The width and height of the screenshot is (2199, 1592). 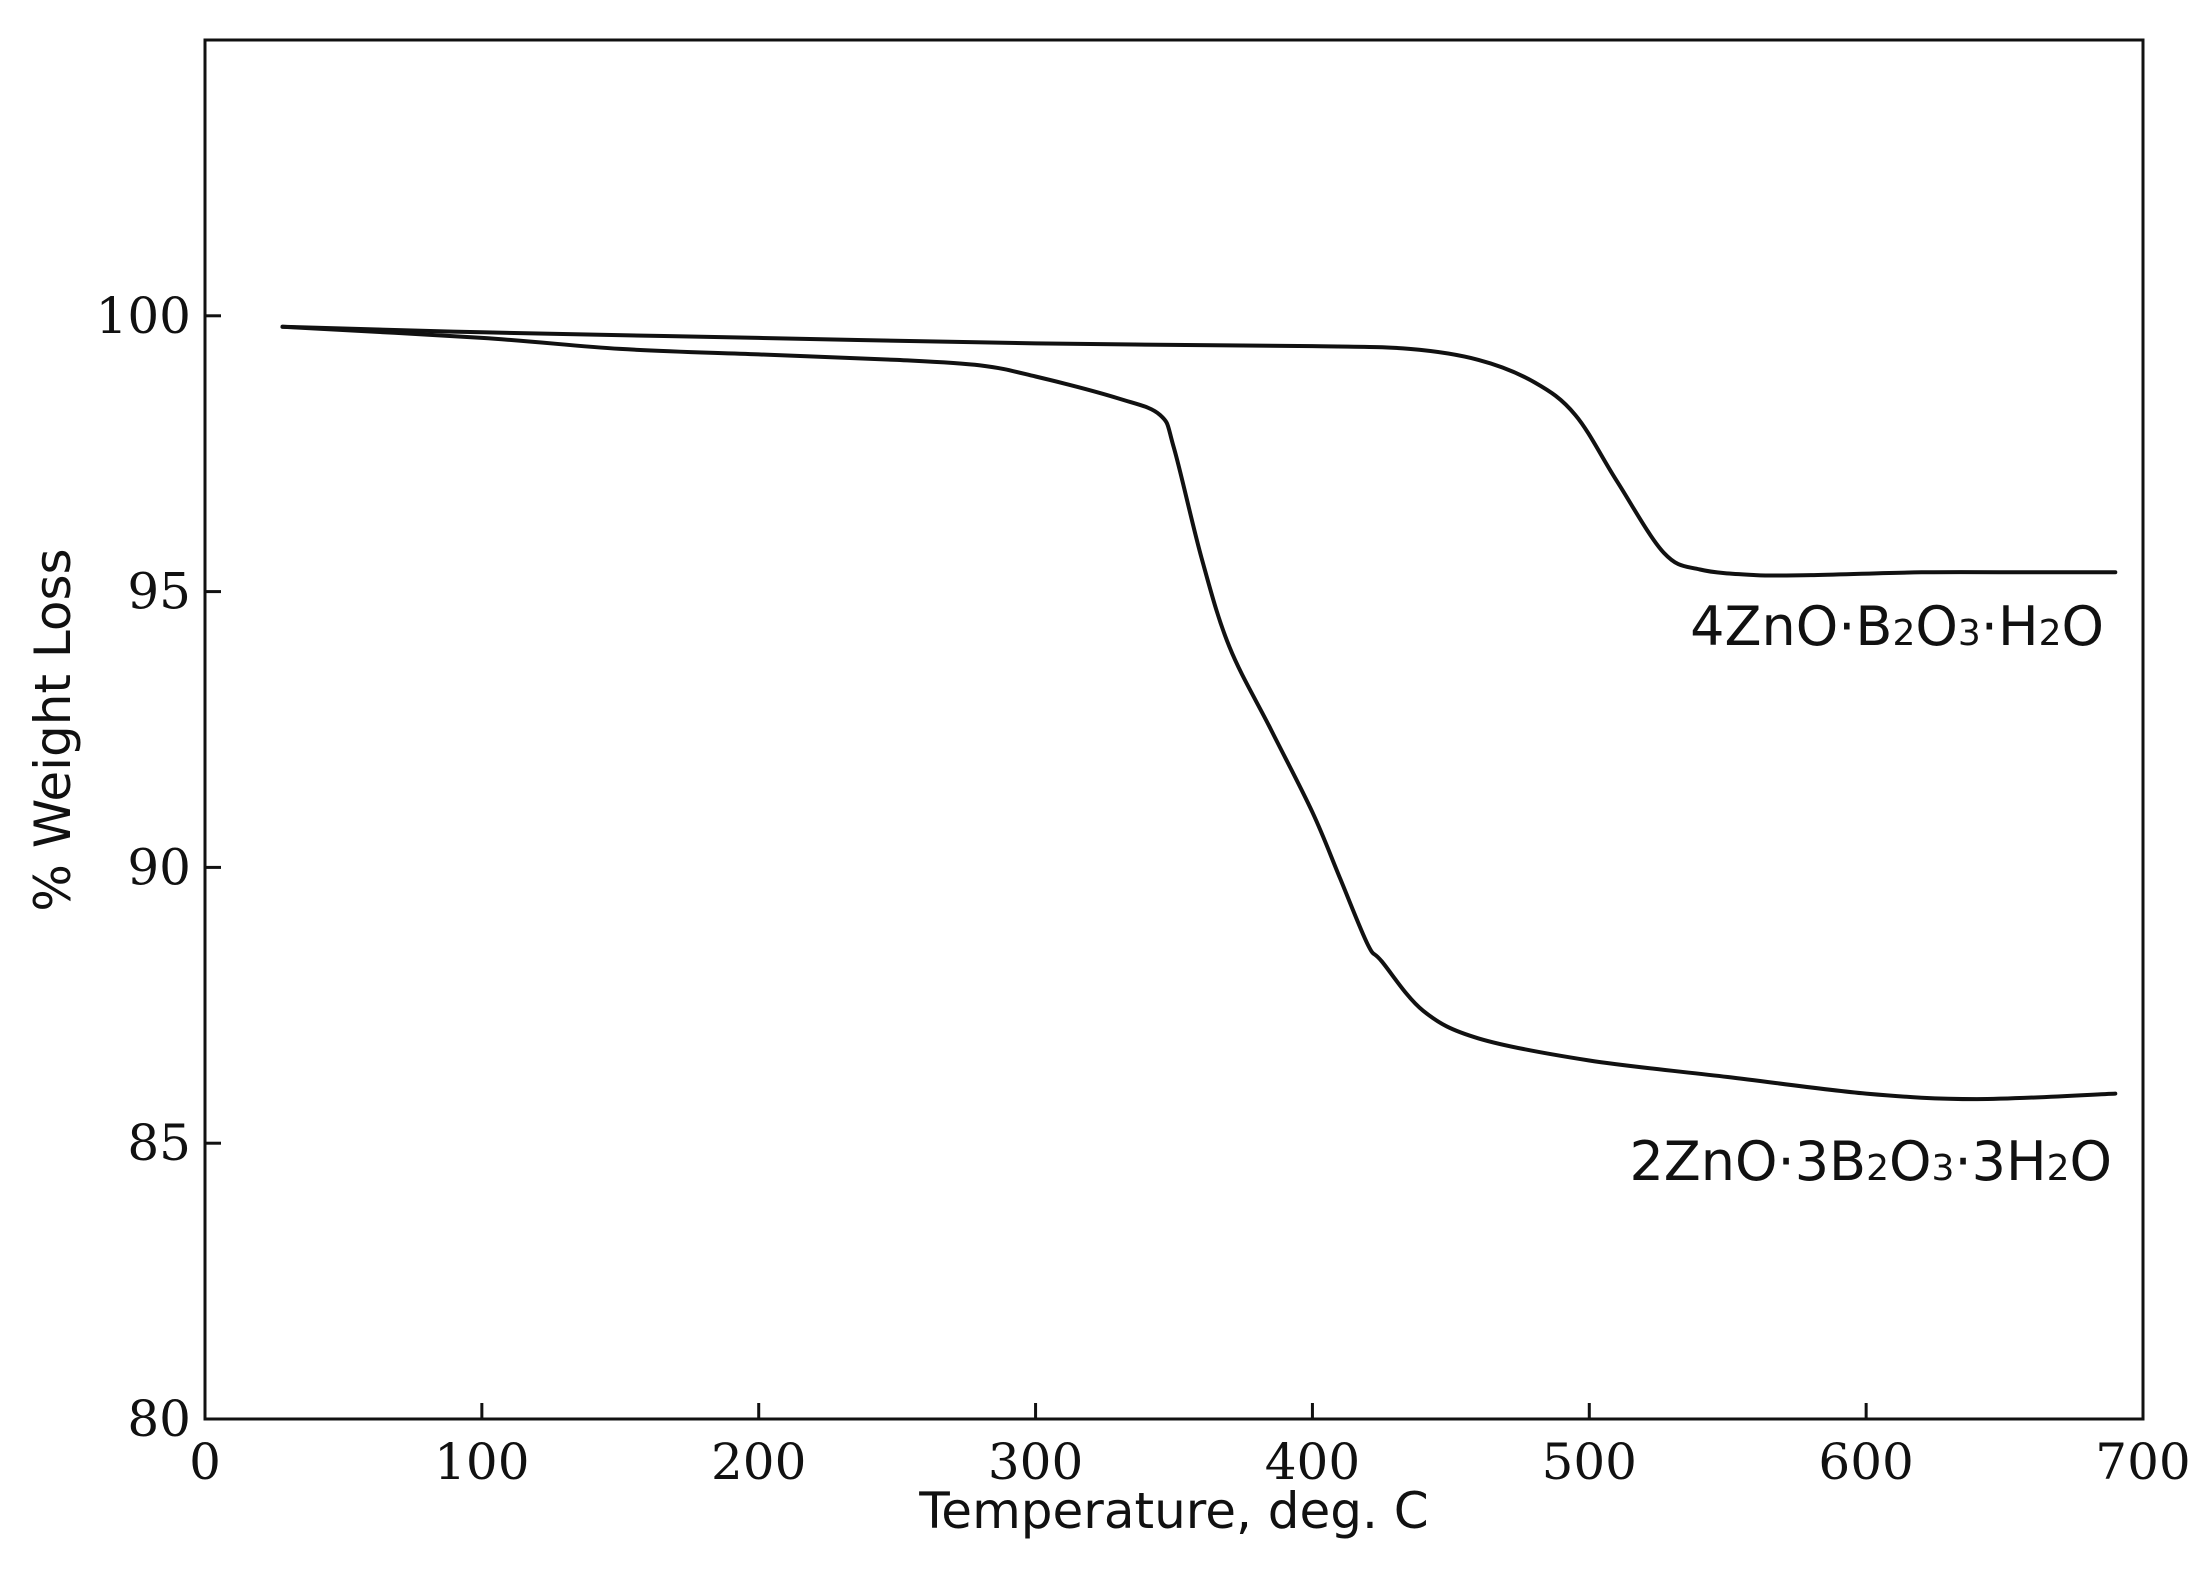 I want to click on y-tick-label: 80, so click(x=159, y=1419).